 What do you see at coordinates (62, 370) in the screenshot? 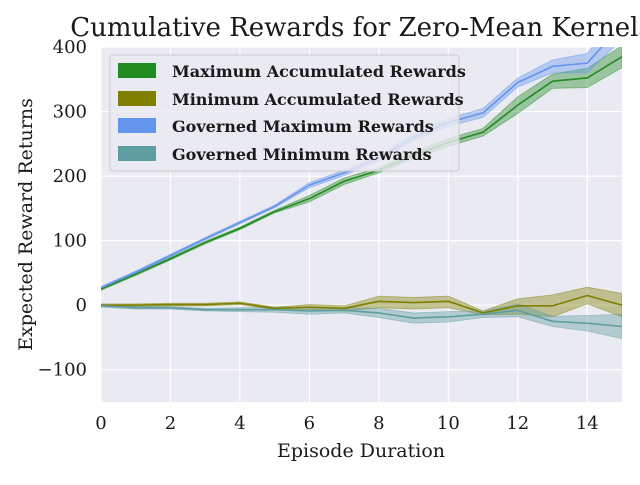
I see `y-tick-label: −100` at bounding box center [62, 370].